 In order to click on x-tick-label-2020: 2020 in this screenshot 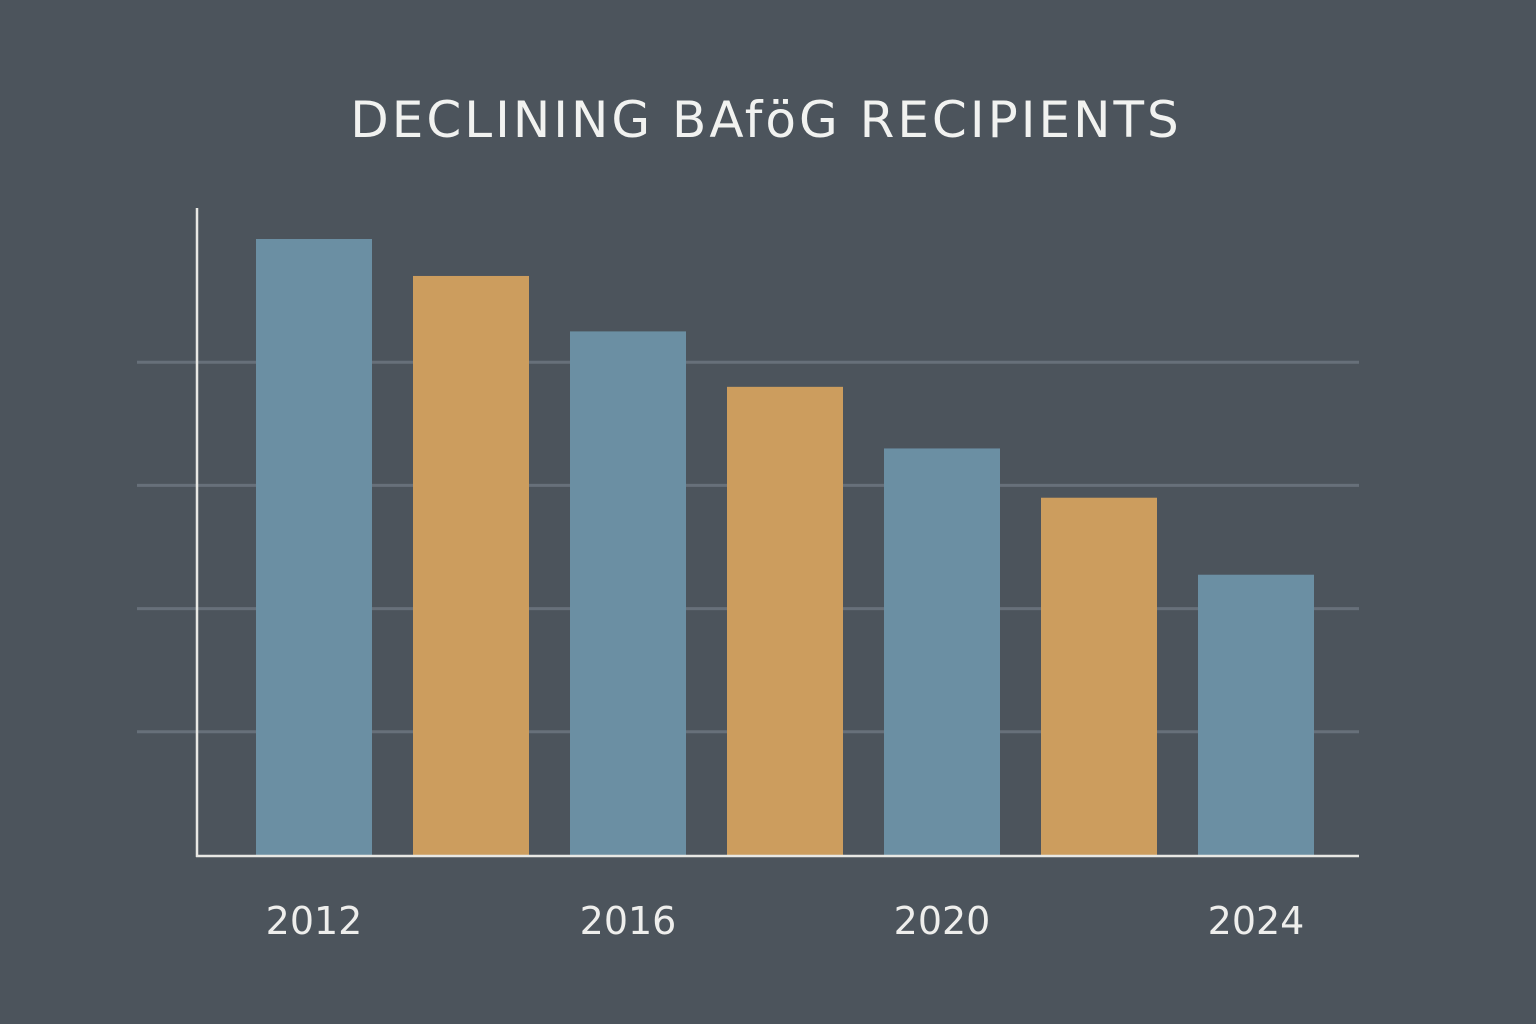, I will do `click(942, 921)`.